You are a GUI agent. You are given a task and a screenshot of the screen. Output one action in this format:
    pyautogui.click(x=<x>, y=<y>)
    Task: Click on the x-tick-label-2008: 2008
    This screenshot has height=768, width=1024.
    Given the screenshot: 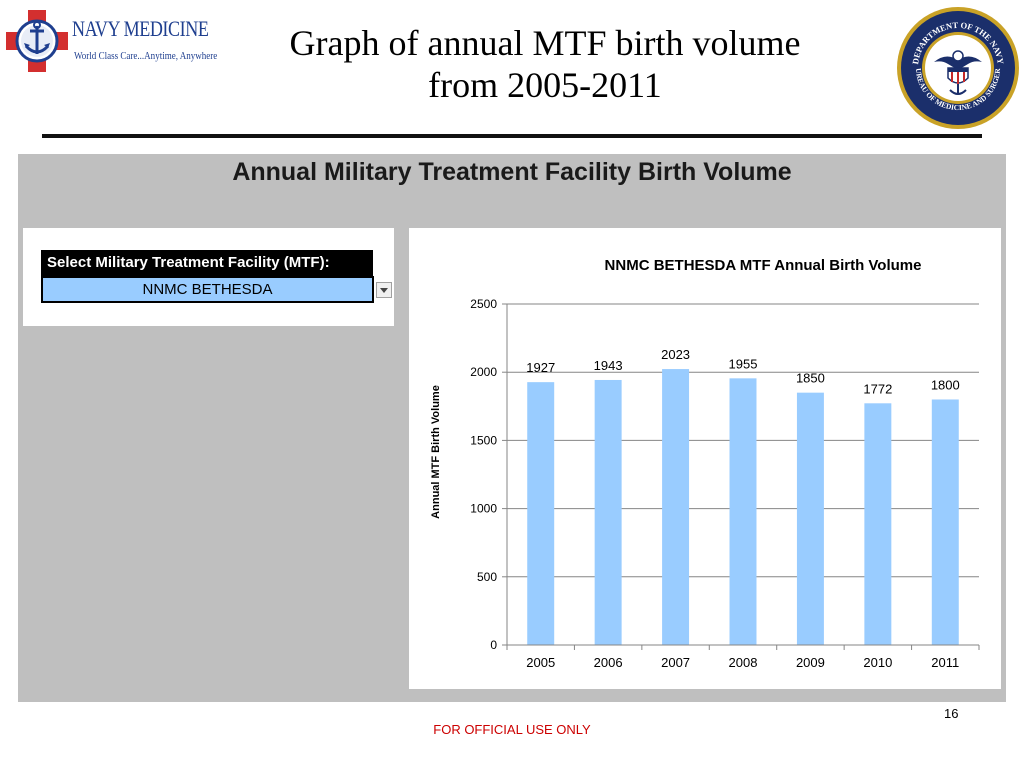 What is the action you would take?
    pyautogui.click(x=743, y=662)
    